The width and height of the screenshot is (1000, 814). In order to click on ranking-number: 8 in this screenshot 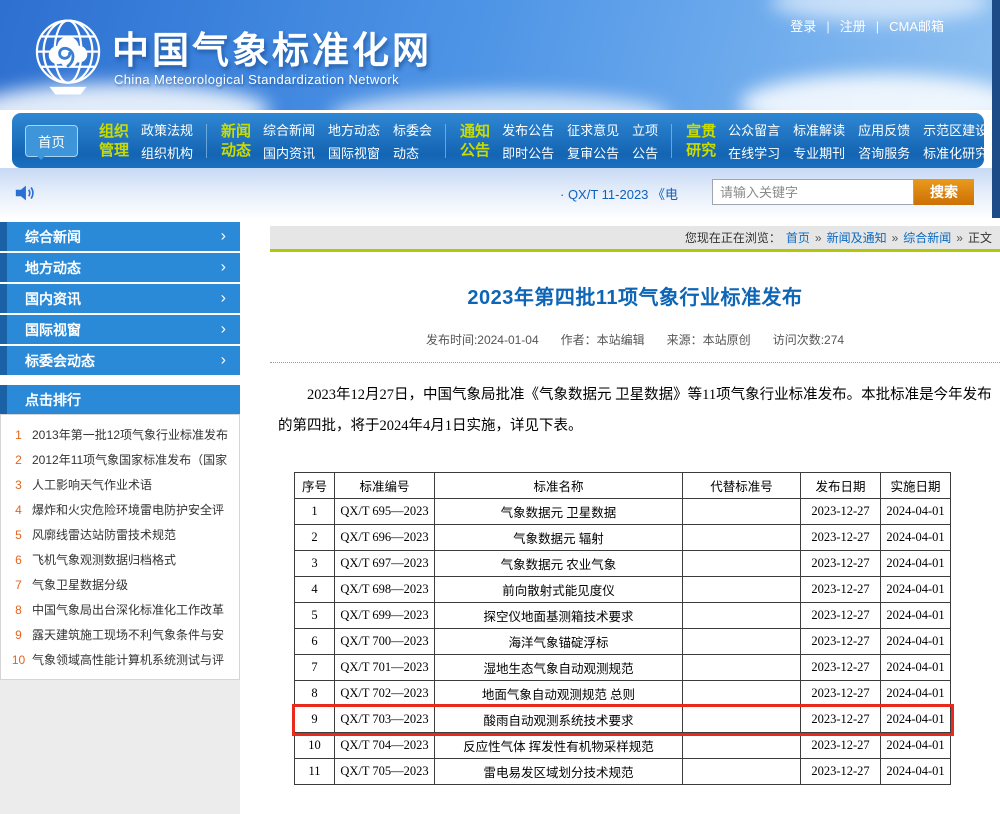, I will do `click(18, 609)`.